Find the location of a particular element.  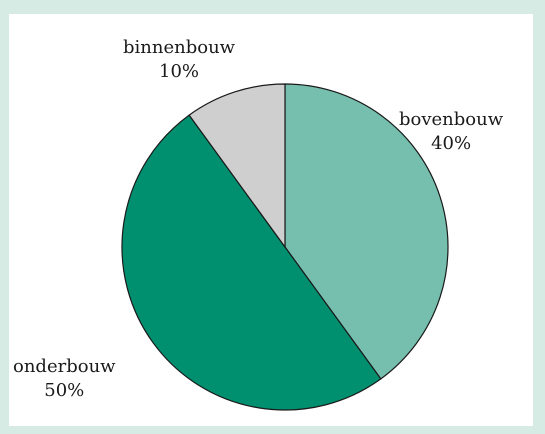

pie-slice-binnenbouw is located at coordinates (237, 166).